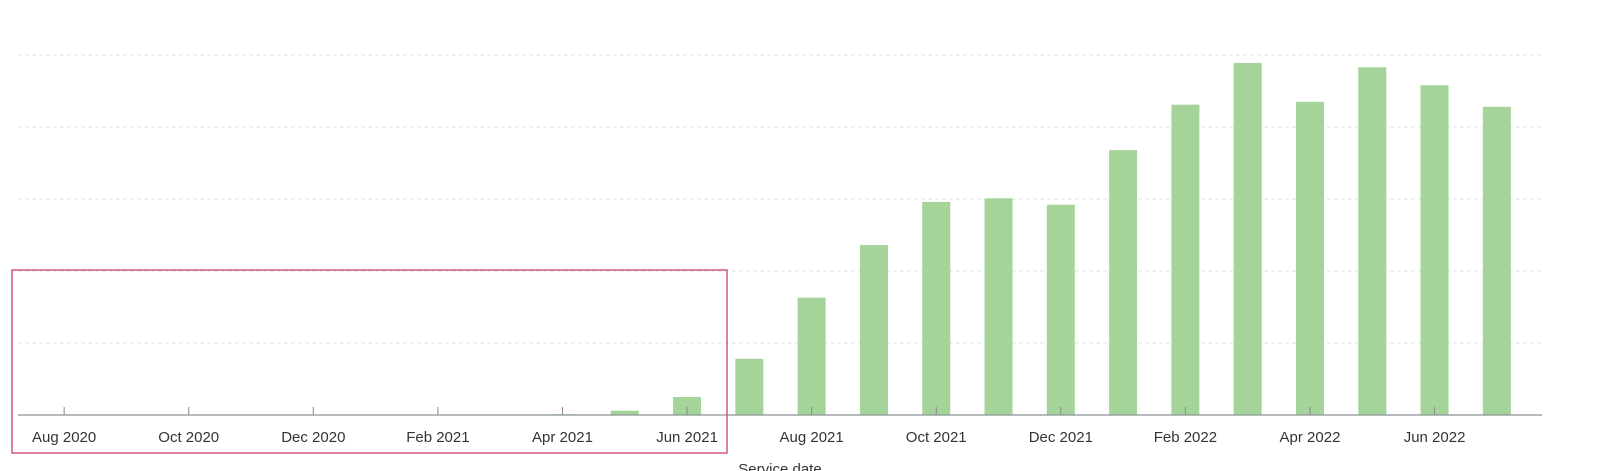  What do you see at coordinates (936, 437) in the screenshot?
I see `x-tick-label: Oct 2021` at bounding box center [936, 437].